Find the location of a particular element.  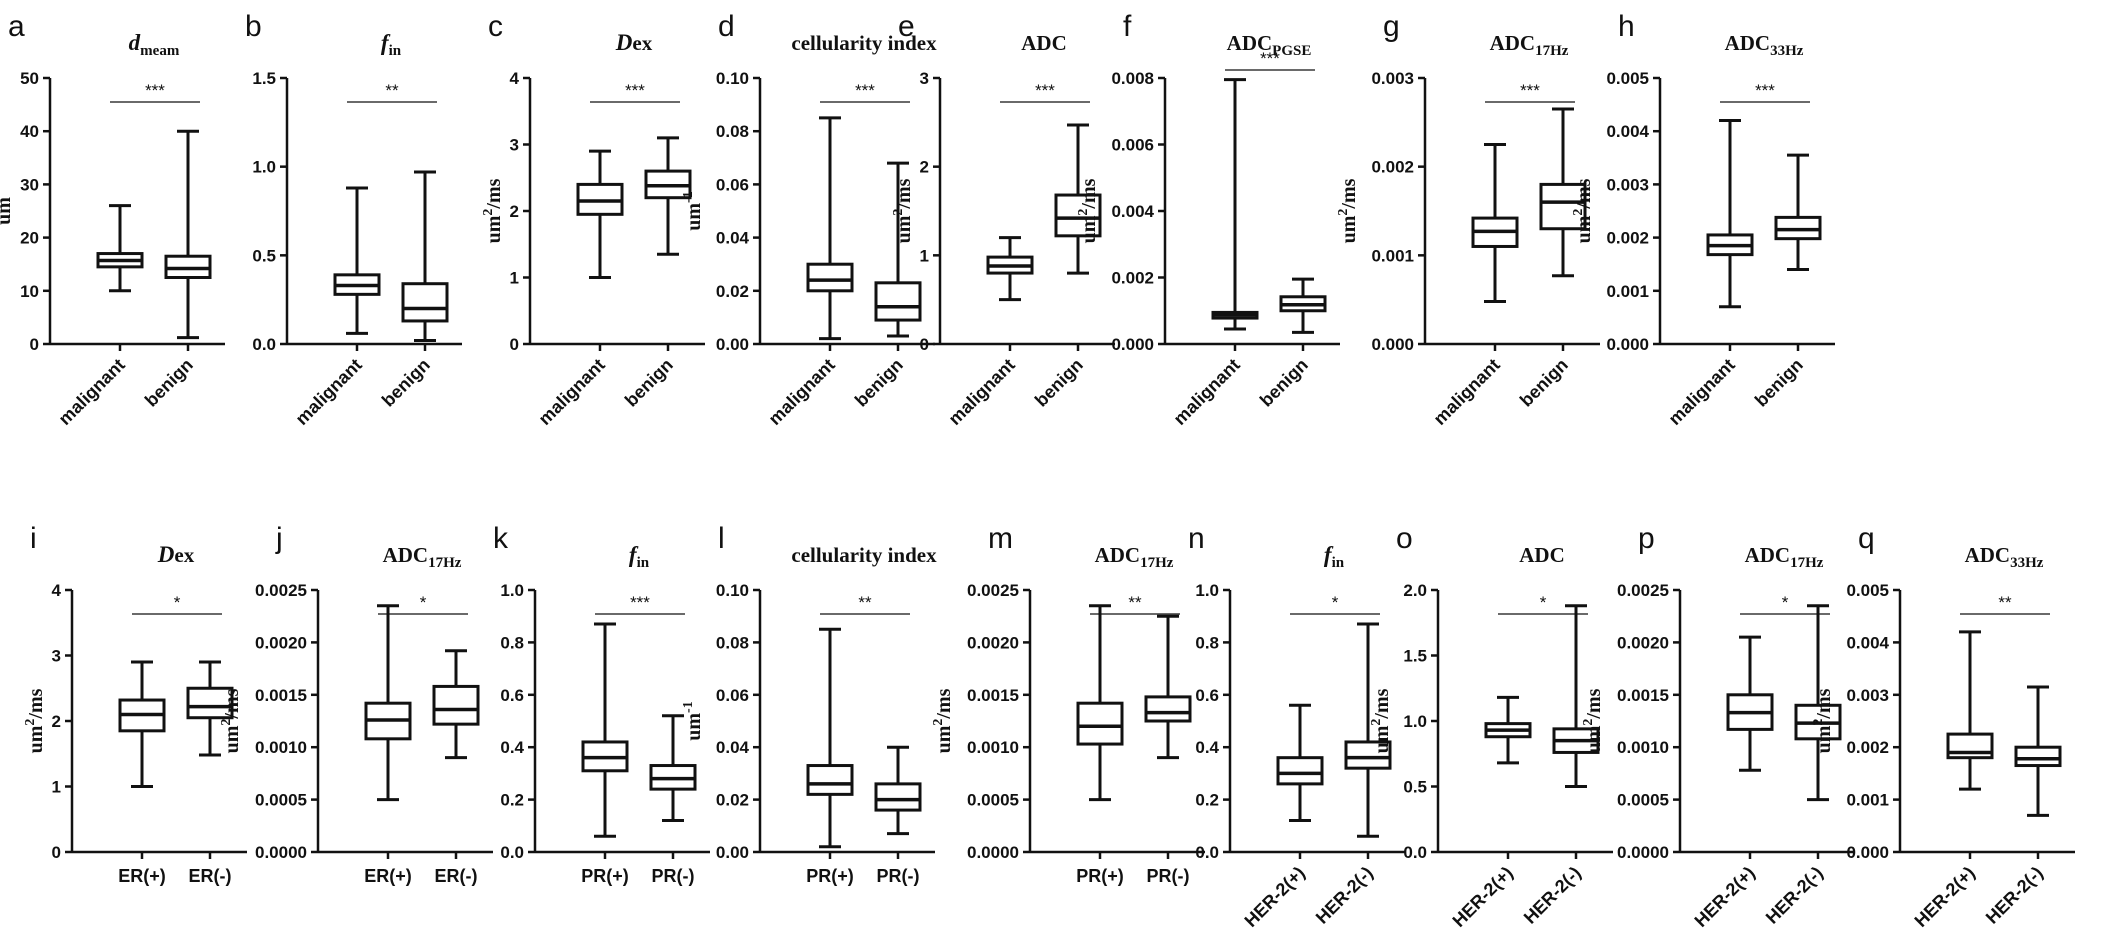

y-tick-label: 0.004 is located at coordinates (1627, 131).